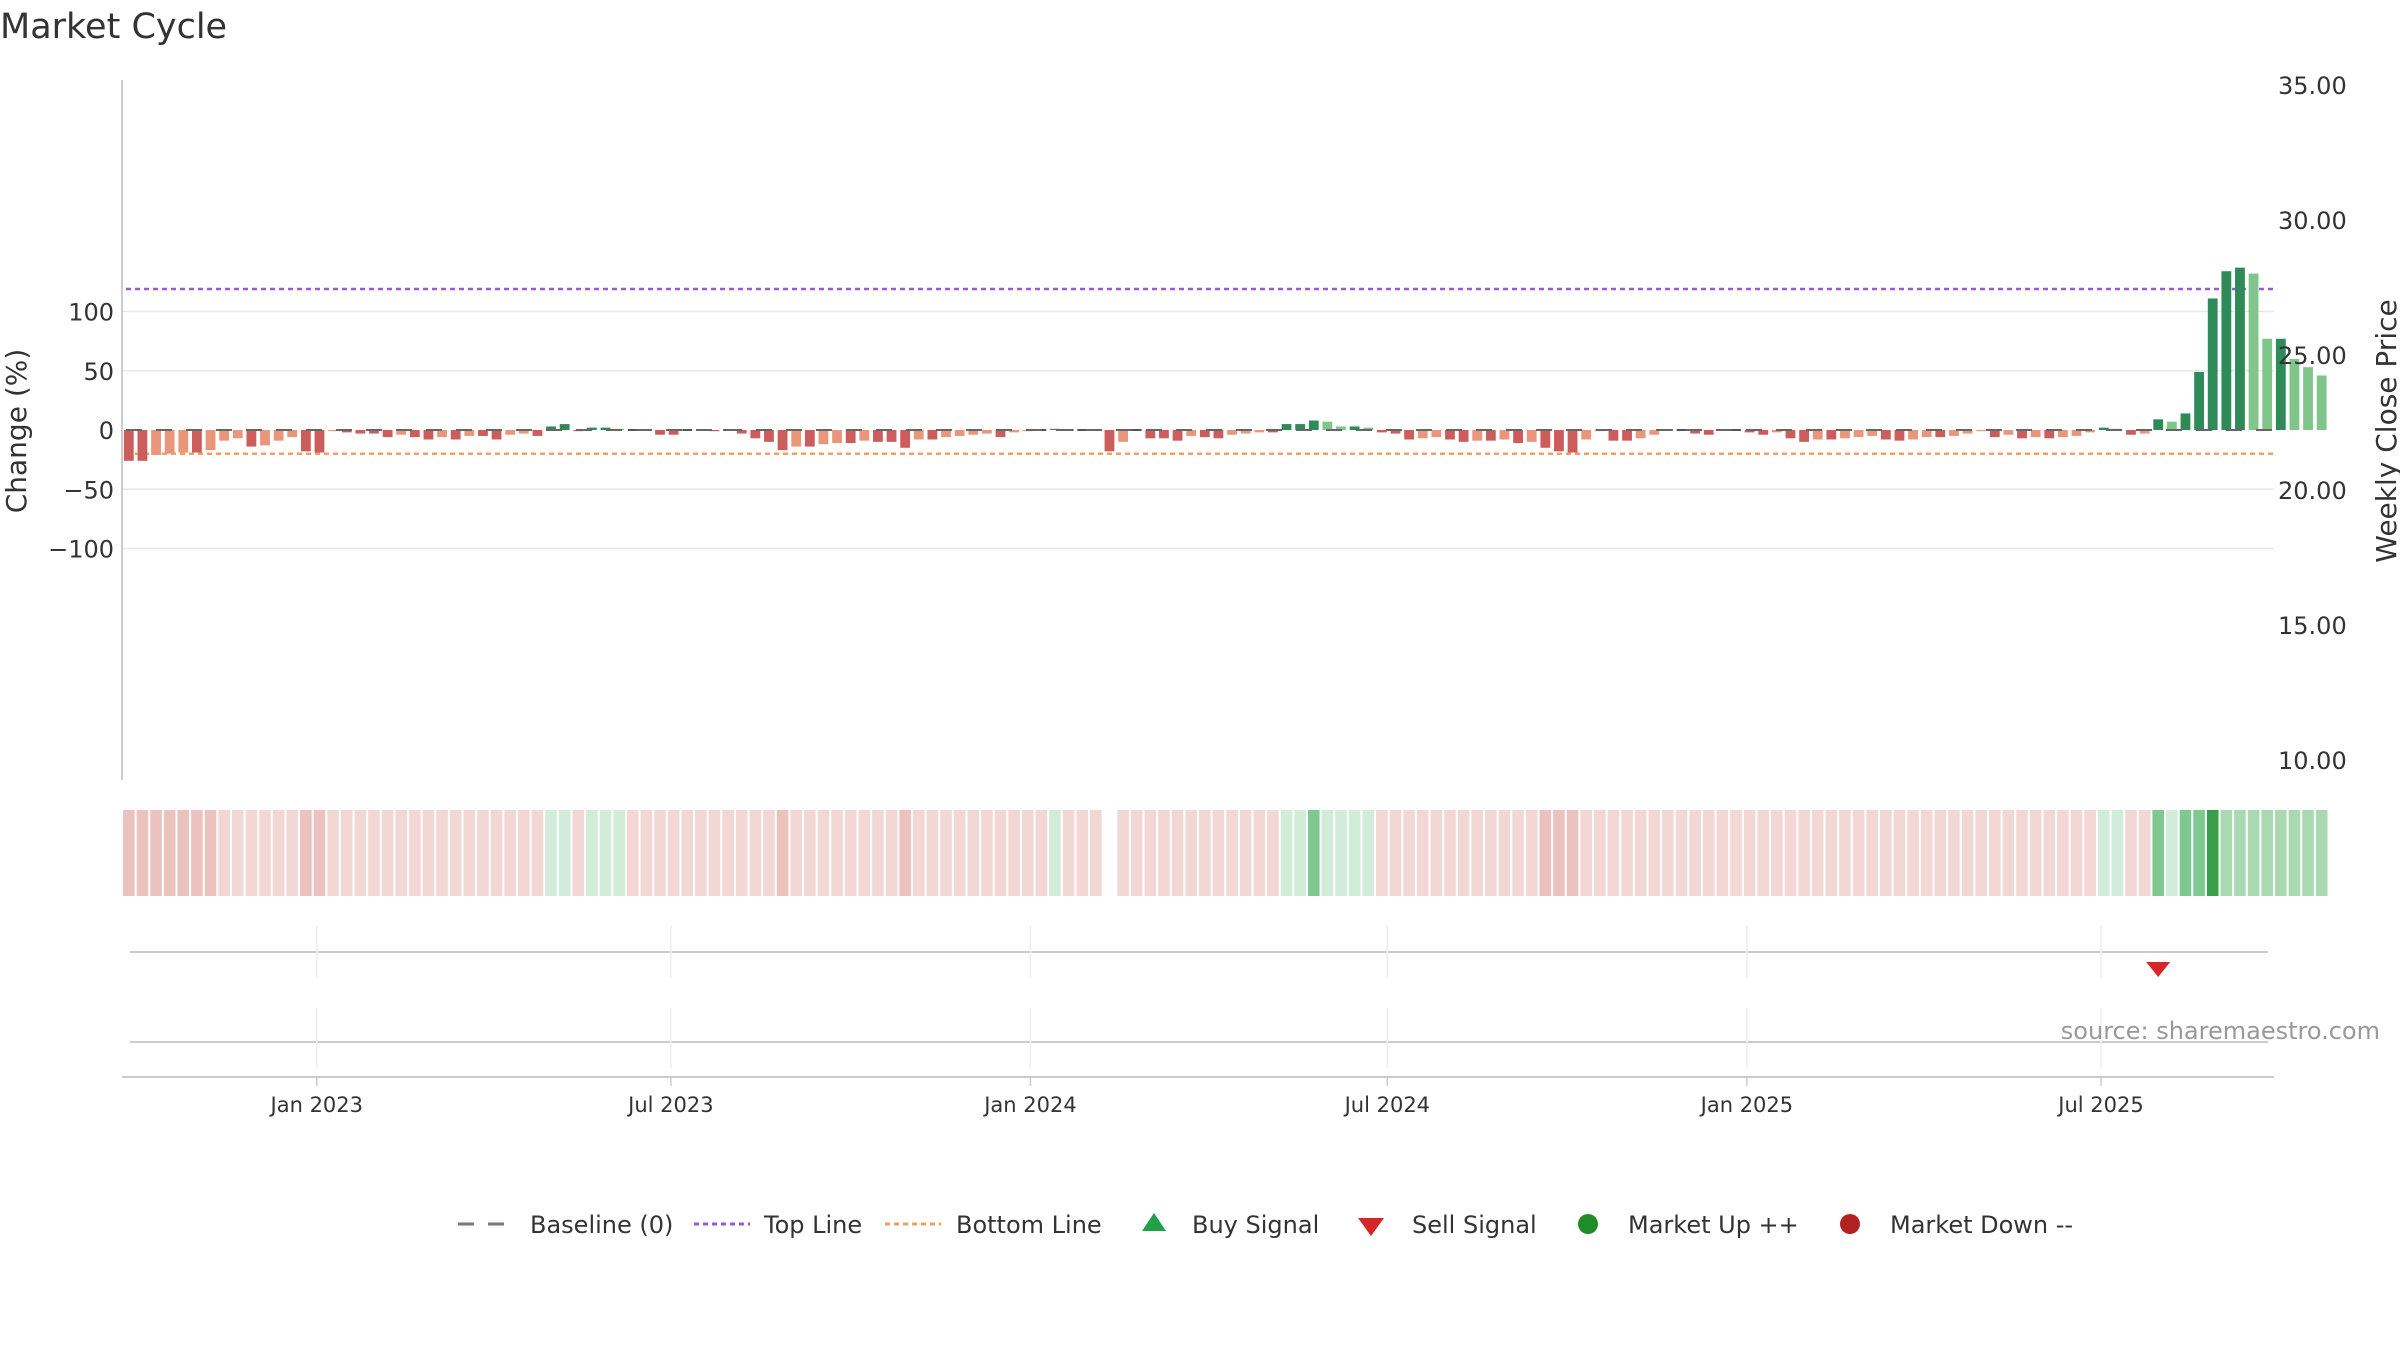  What do you see at coordinates (1199, 951) in the screenshot?
I see `signal-panel` at bounding box center [1199, 951].